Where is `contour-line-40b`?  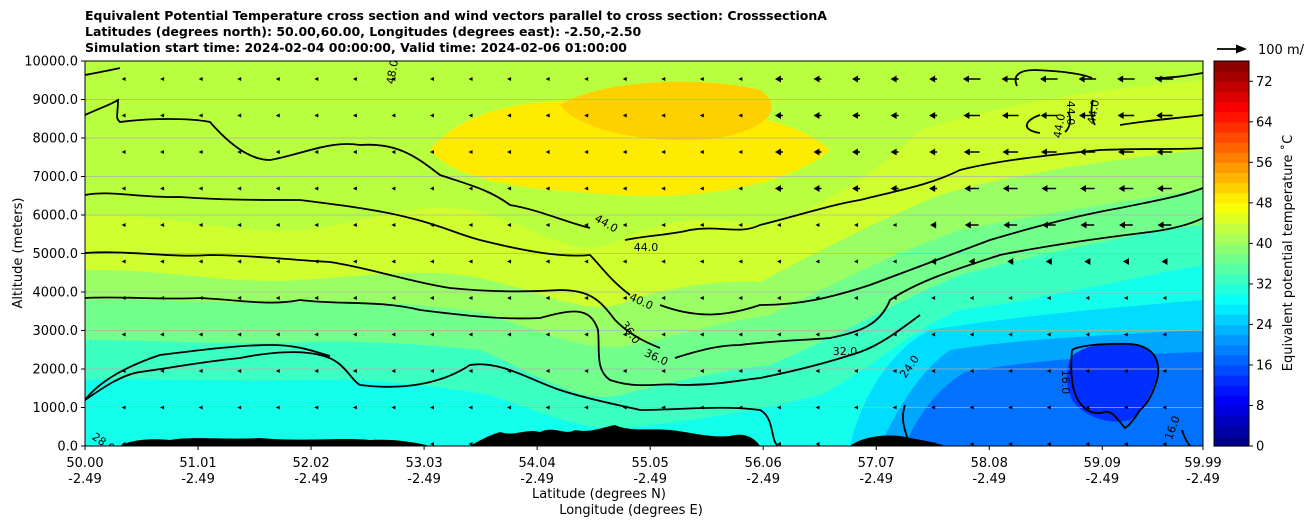
contour-line-40b is located at coordinates (931, 251).